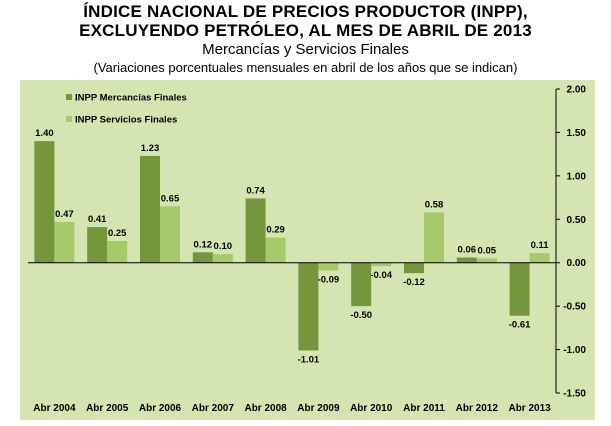  I want to click on legend-label: INPP Servicios Finales, so click(126, 120).